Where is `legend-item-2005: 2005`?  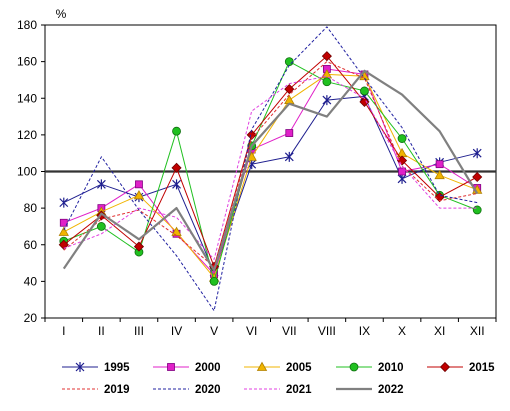
legend-item-2005: 2005 is located at coordinates (278, 367).